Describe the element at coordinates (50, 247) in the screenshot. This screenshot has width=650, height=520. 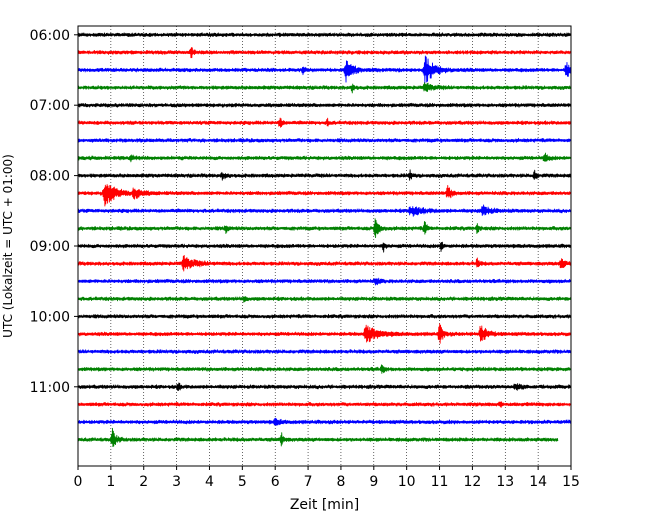
I see `y-tick-label: 09:00` at that location.